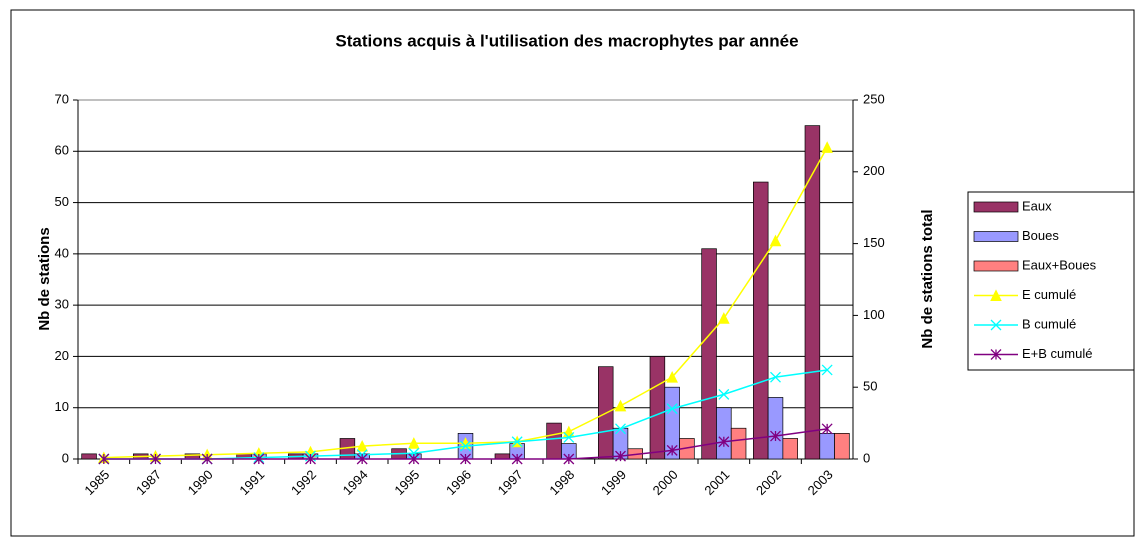 This screenshot has height=538, width=1135. Describe the element at coordinates (1057, 353) in the screenshot. I see `legend-label: E+B cumulé` at that location.